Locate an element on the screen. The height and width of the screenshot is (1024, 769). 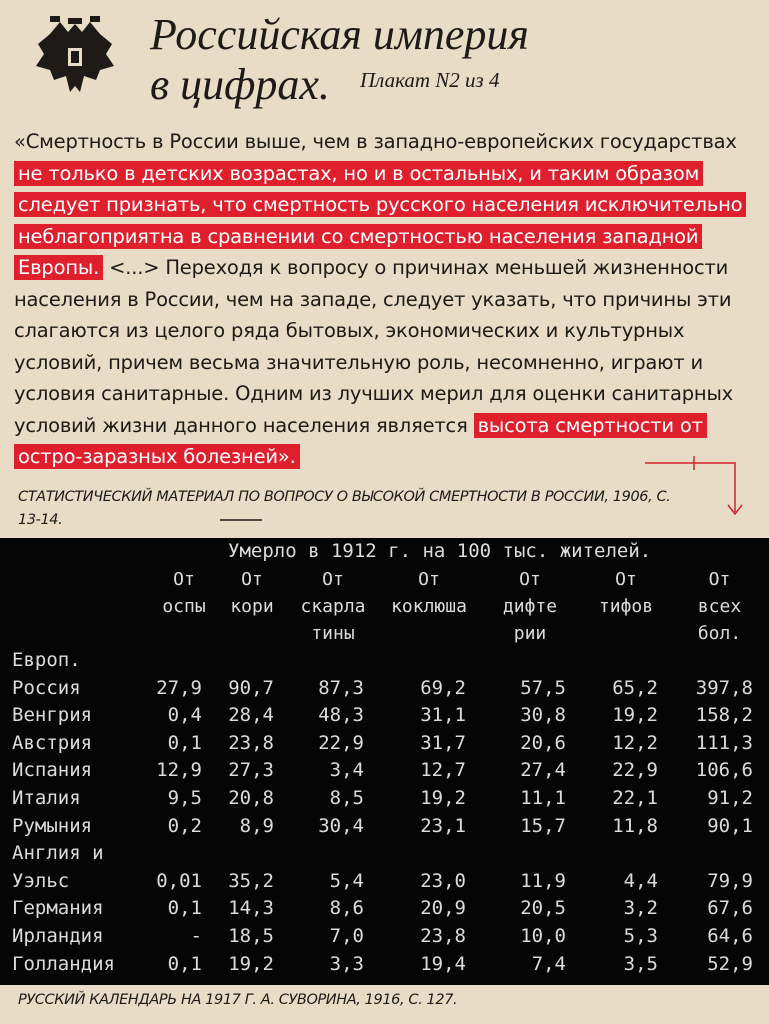
cell: - is located at coordinates (196, 935).